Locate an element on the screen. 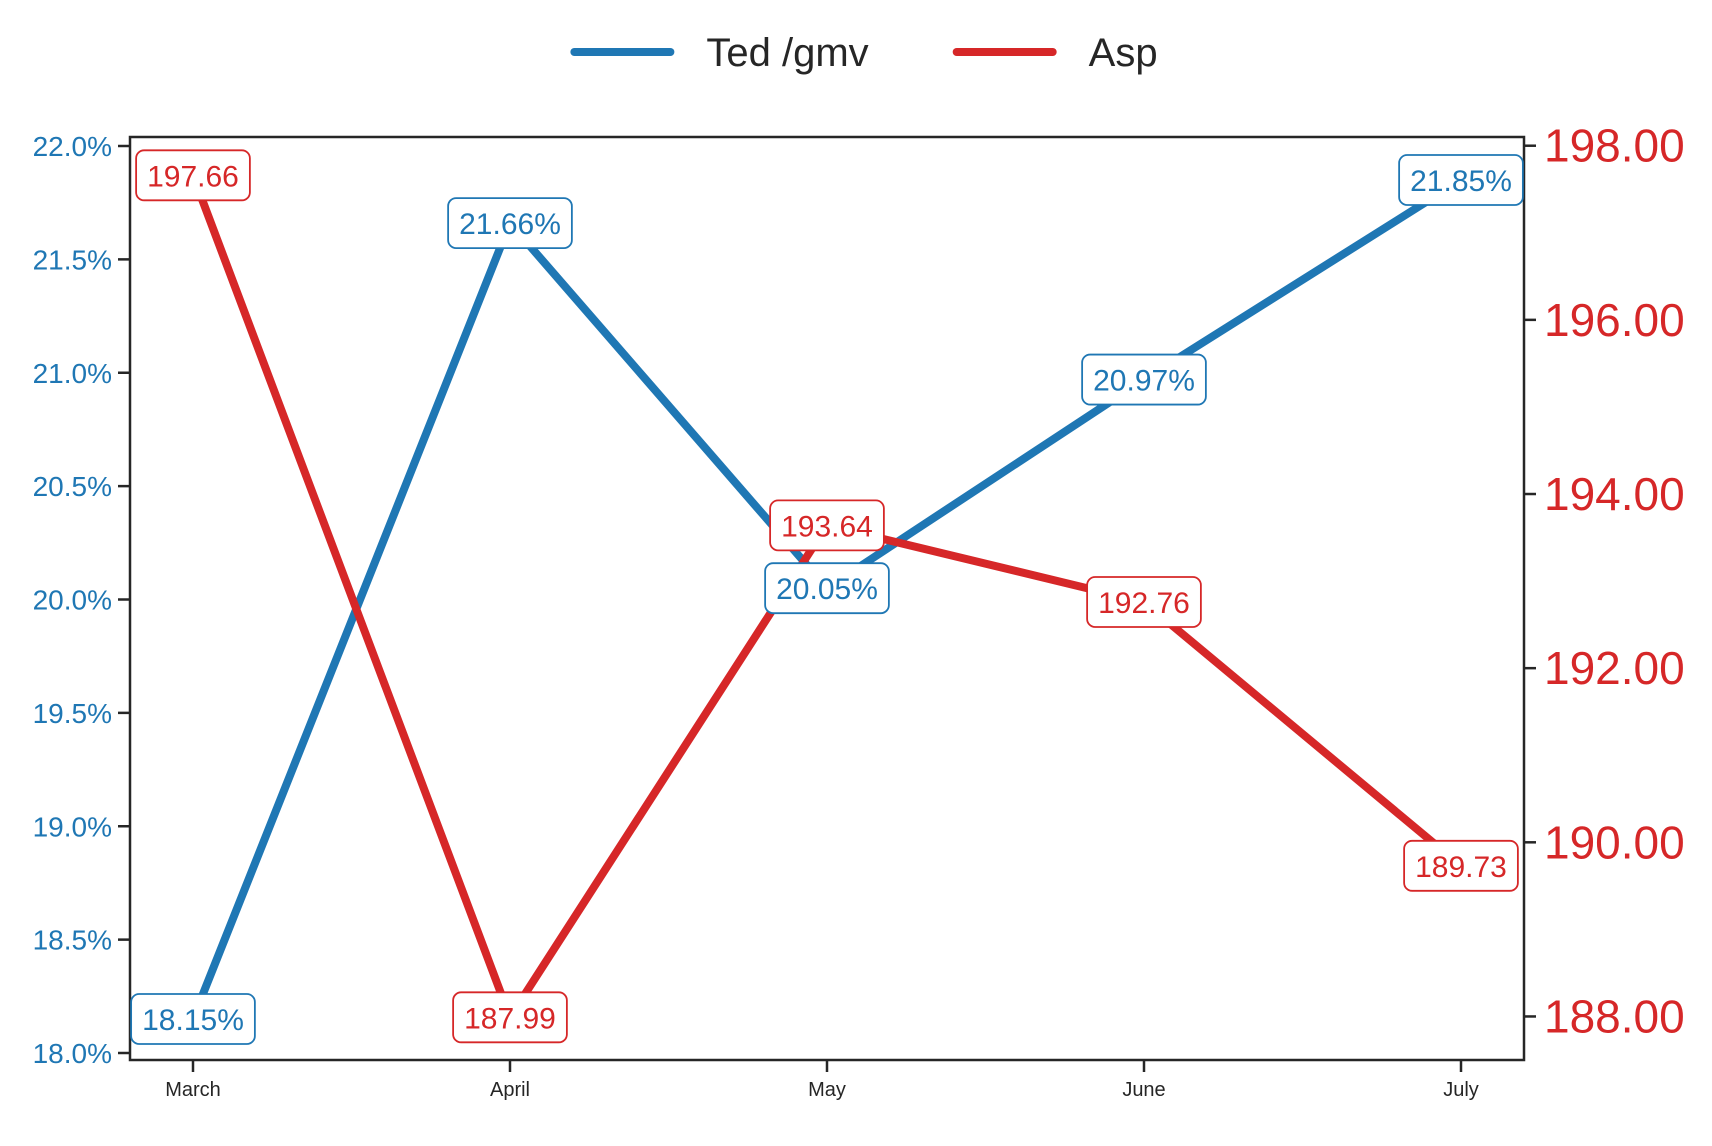 Image resolution: width=1712 pixels, height=1146 pixels. data-label: 189.73 is located at coordinates (1461, 867).